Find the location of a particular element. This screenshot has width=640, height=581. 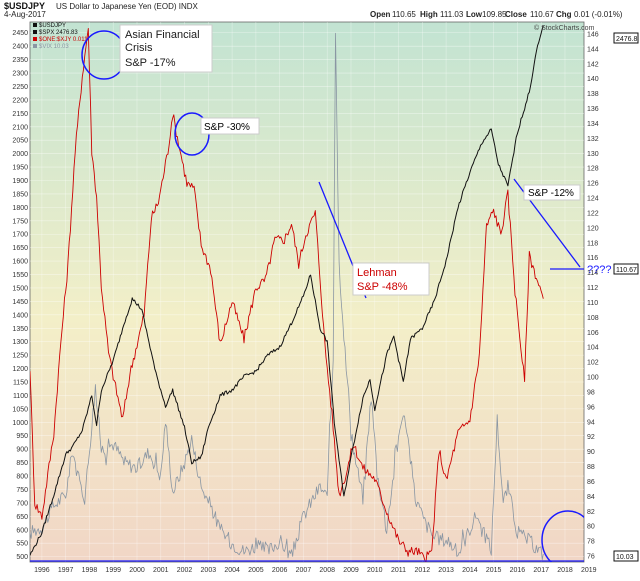

left-tick-label: 500 is located at coordinates (22, 557).